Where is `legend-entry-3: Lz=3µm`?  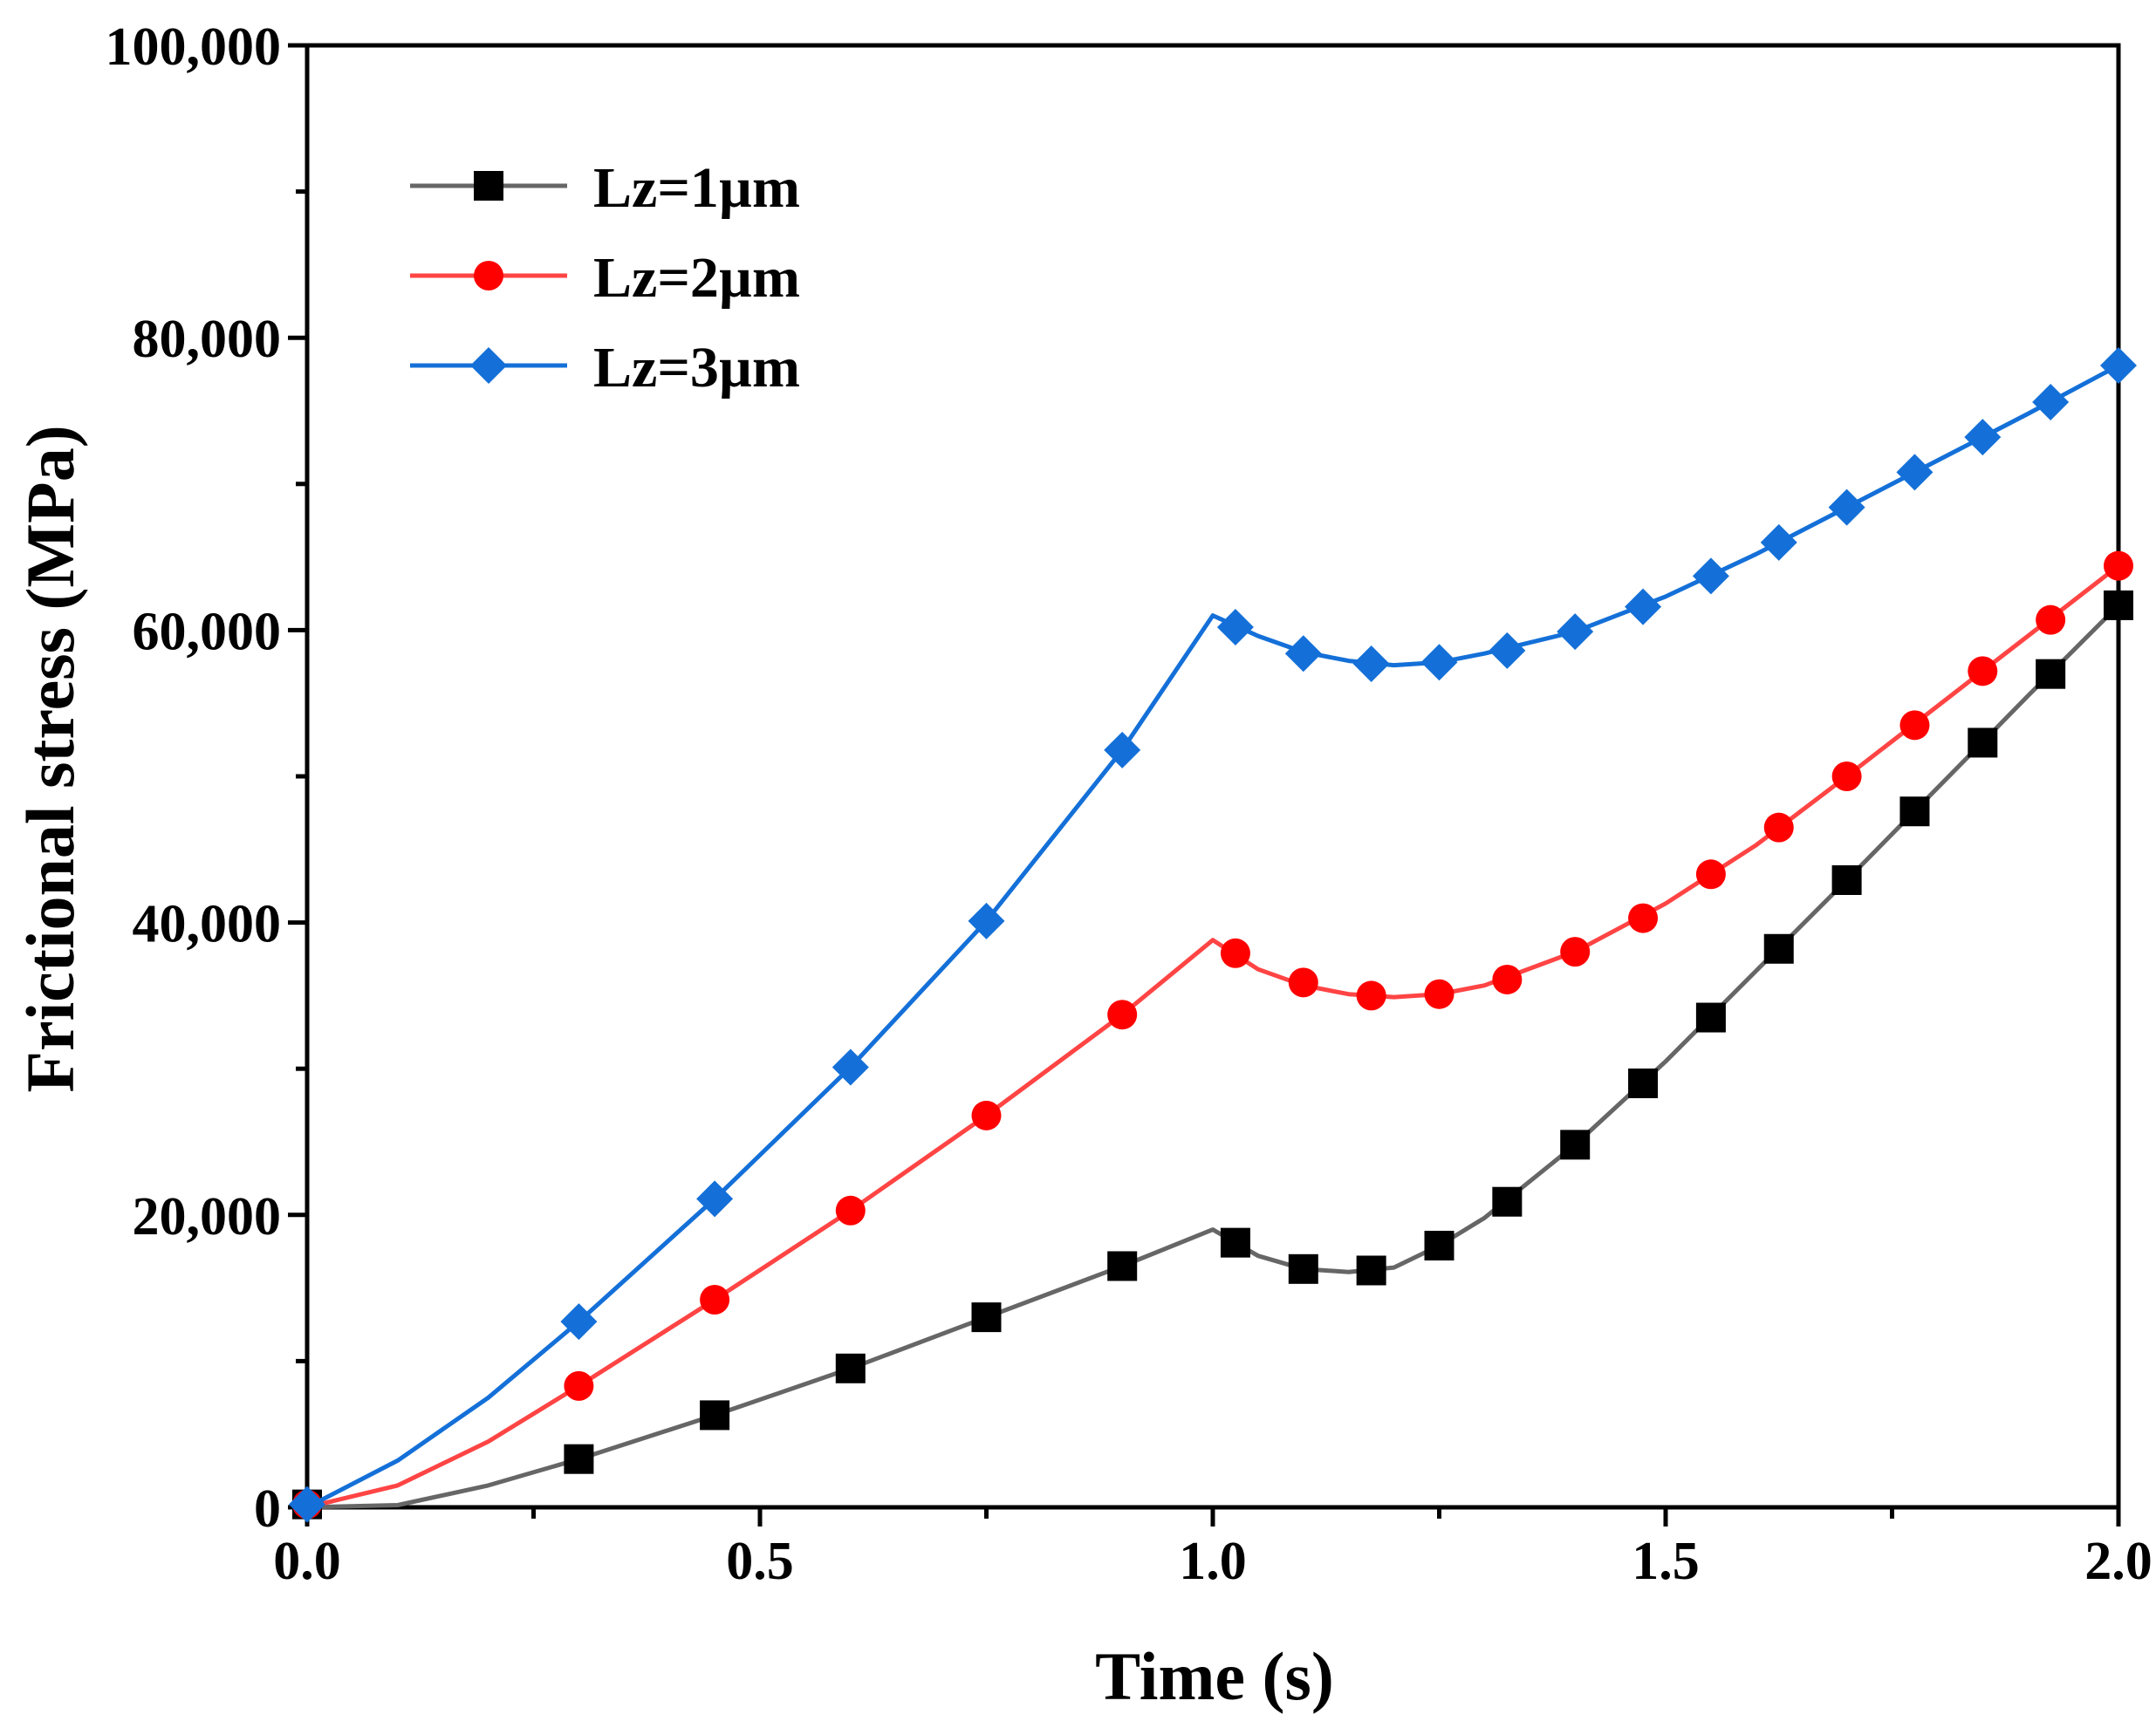
legend-entry-3: Lz=3µm is located at coordinates (605, 368).